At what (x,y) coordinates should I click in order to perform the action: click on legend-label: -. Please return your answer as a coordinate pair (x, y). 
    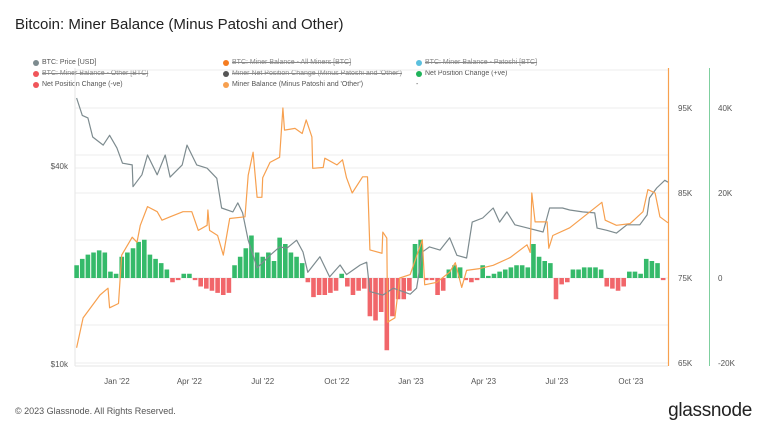
    Looking at the image, I should click on (417, 84).